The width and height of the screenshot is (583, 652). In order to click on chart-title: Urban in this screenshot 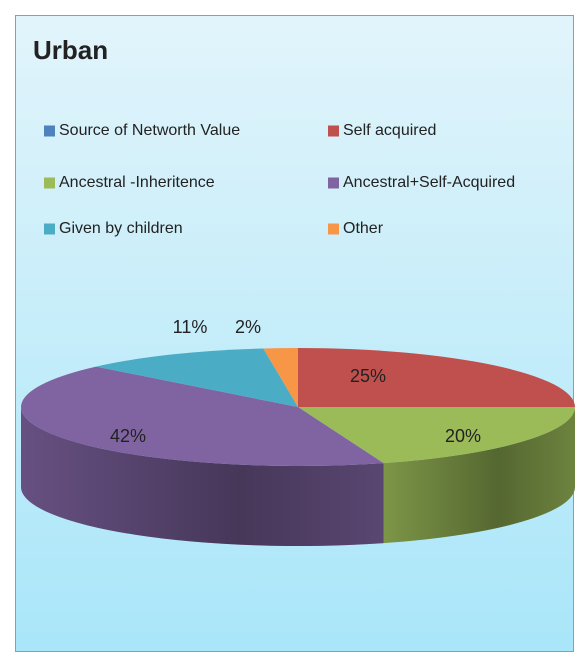, I will do `click(70, 50)`.